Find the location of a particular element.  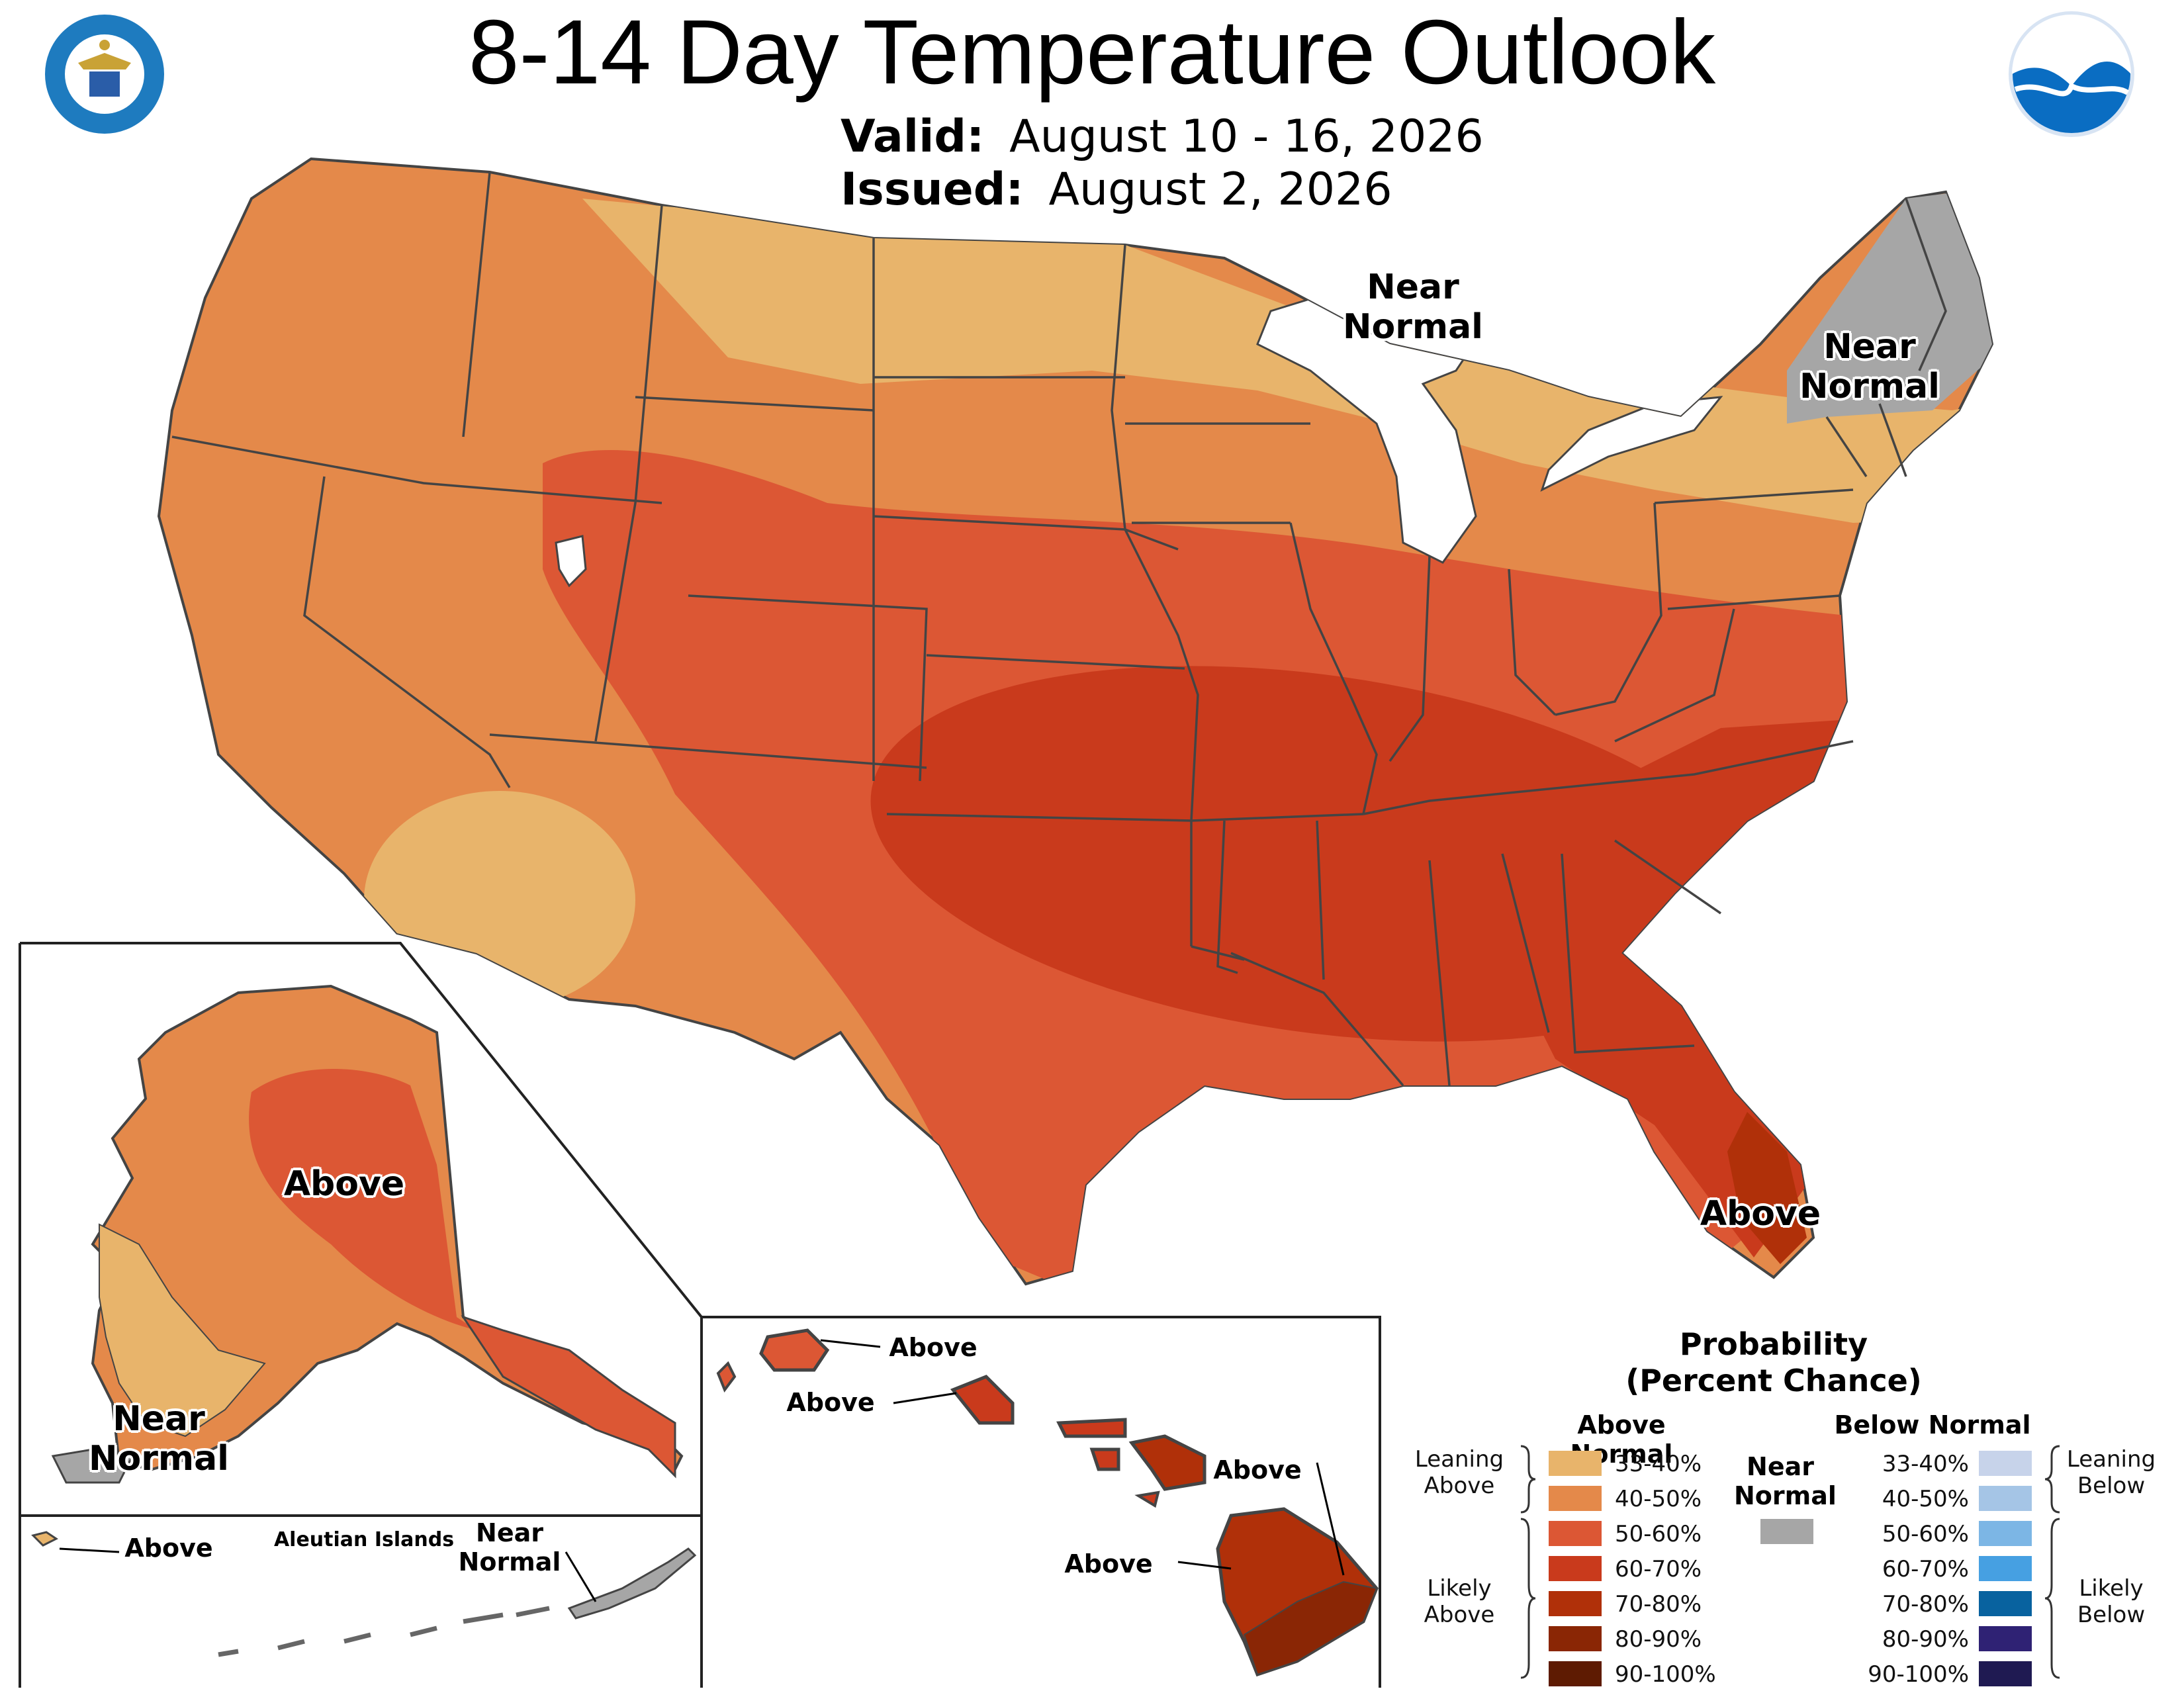

issued-line: Issued: August 2, 2026 is located at coordinates (1116, 189).